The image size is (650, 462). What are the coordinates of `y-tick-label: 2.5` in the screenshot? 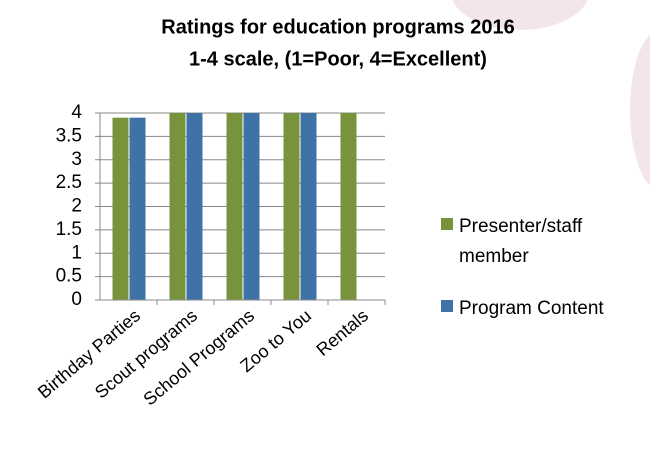 It's located at (69, 182).